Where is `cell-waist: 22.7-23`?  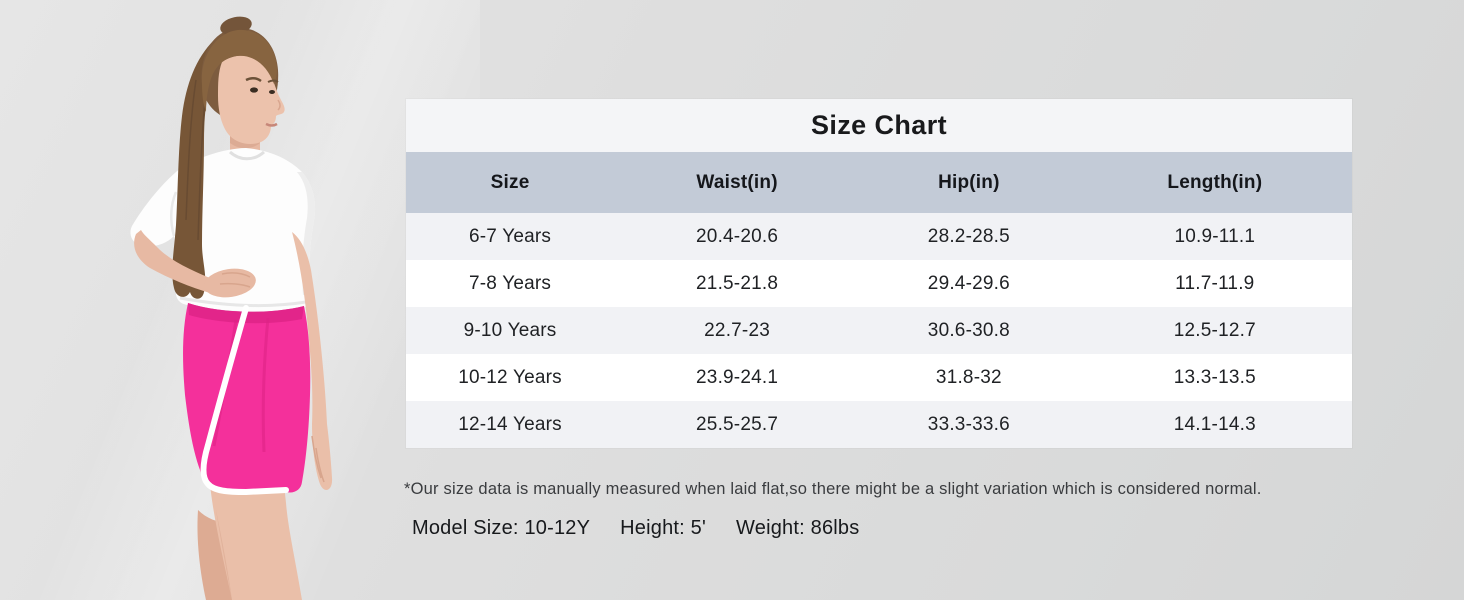
cell-waist: 22.7-23 is located at coordinates (737, 330).